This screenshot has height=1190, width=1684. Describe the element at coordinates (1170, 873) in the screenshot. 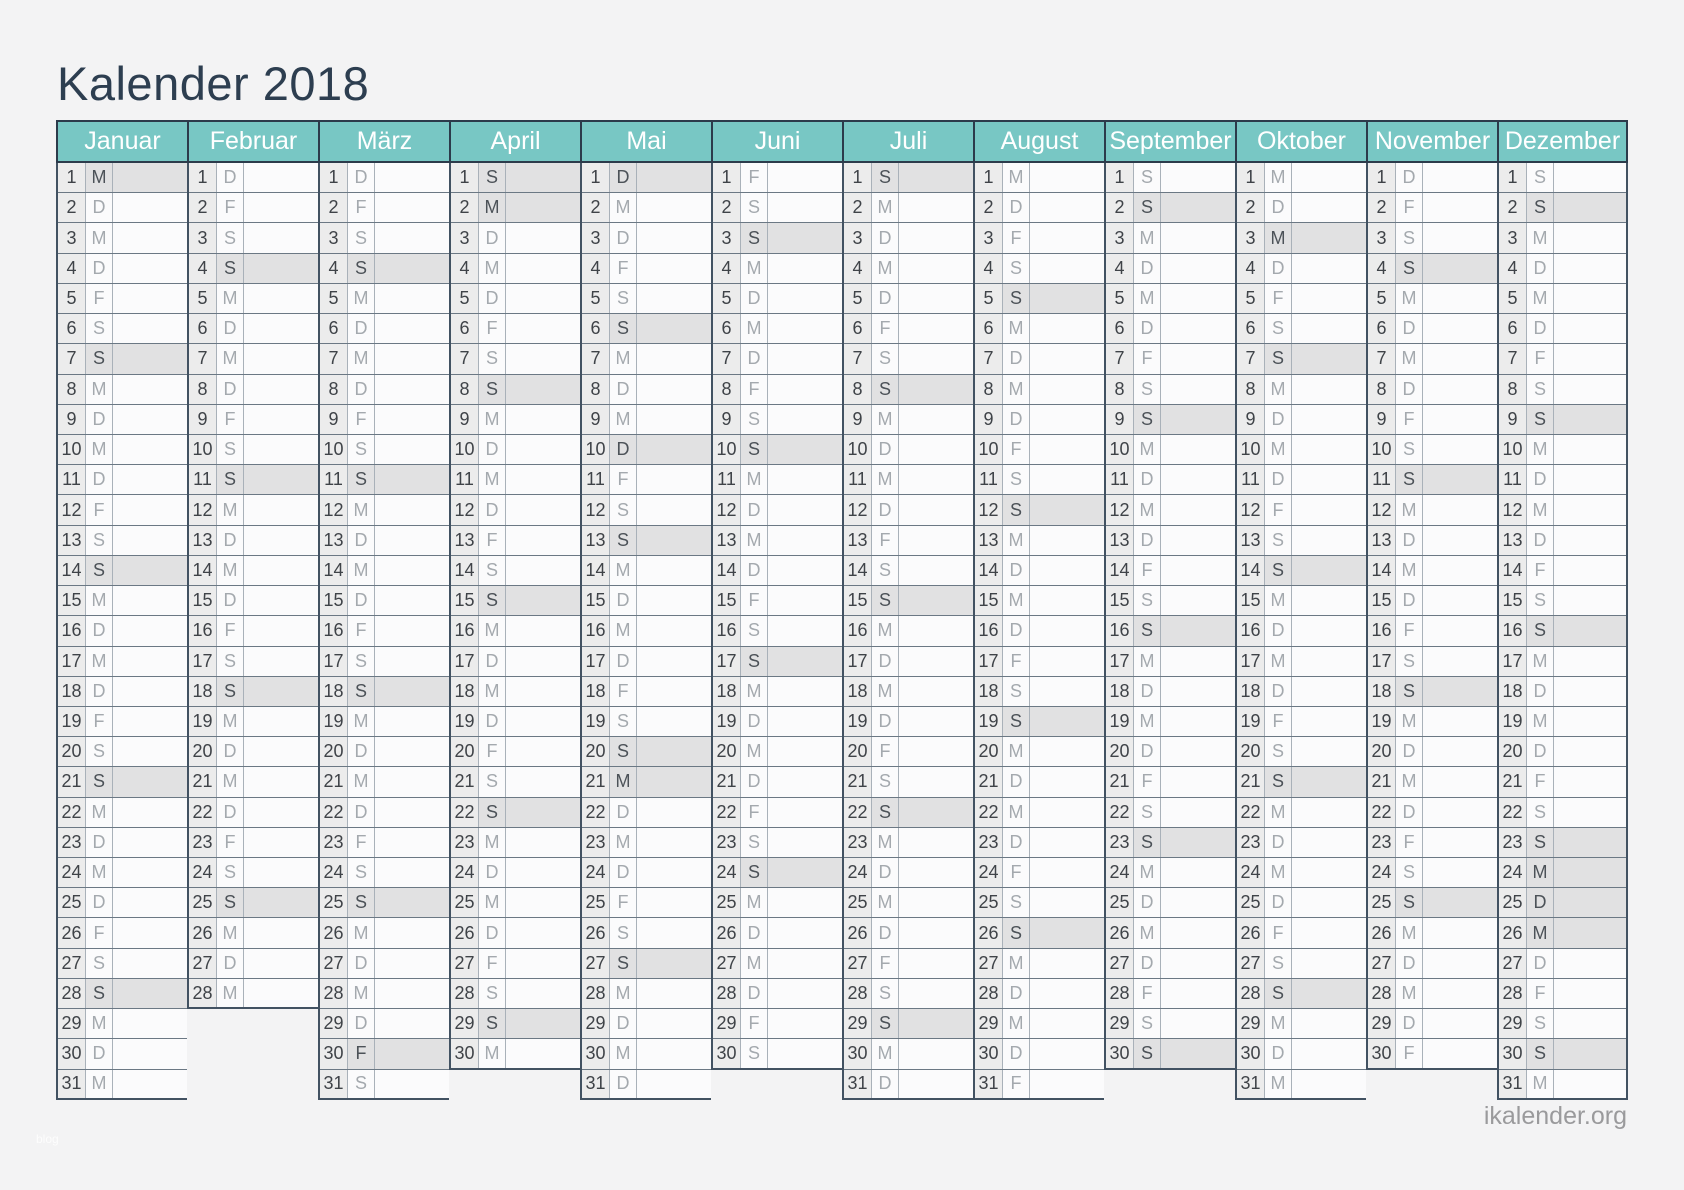

I see `day-row: 24 M` at that location.